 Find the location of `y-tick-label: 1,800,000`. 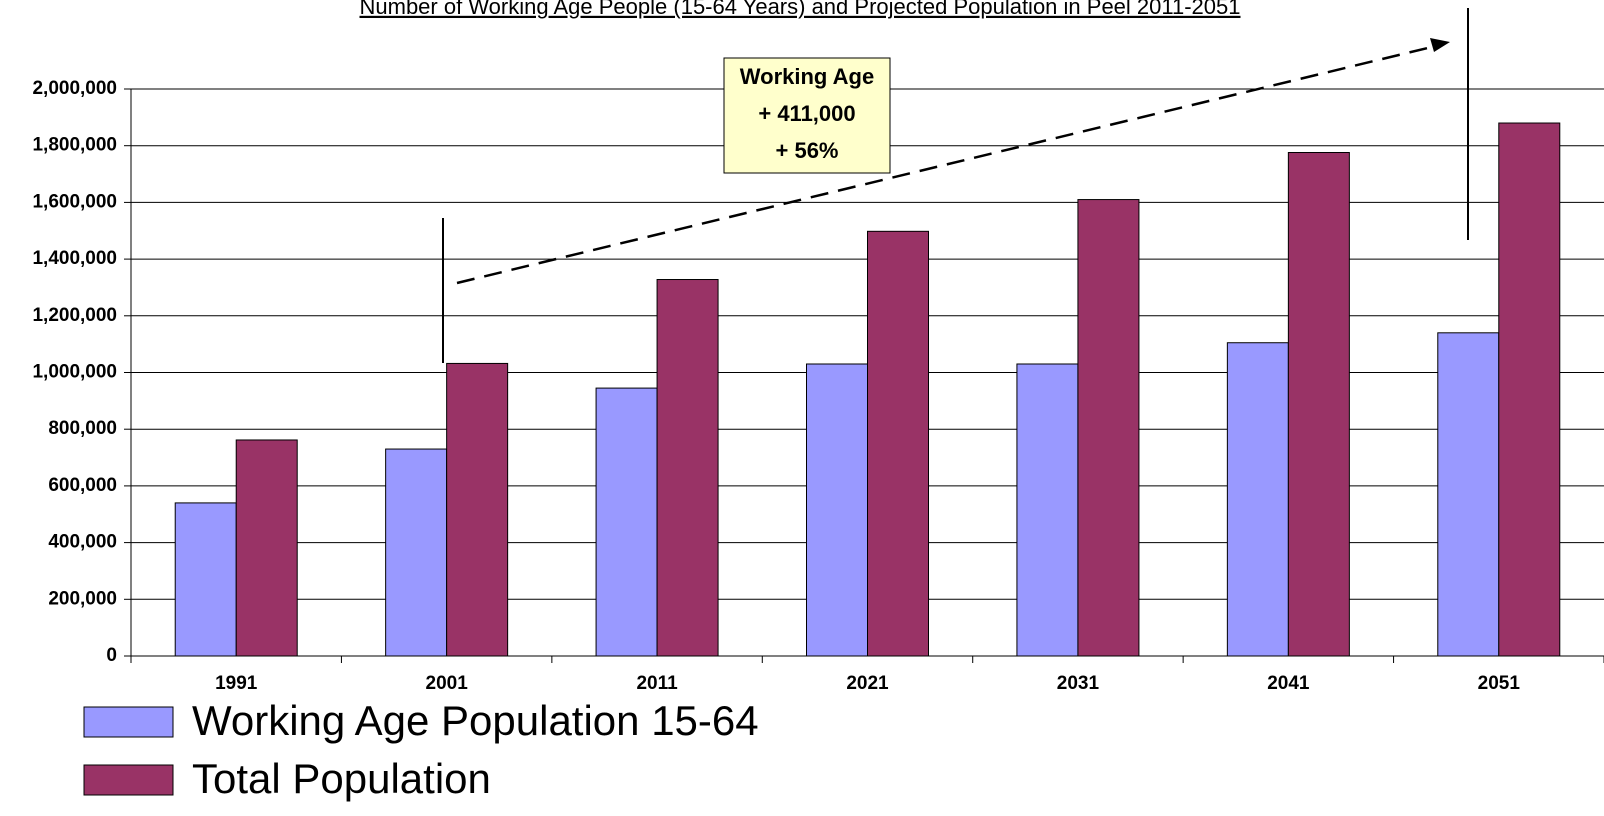

y-tick-label: 1,800,000 is located at coordinates (74, 145).